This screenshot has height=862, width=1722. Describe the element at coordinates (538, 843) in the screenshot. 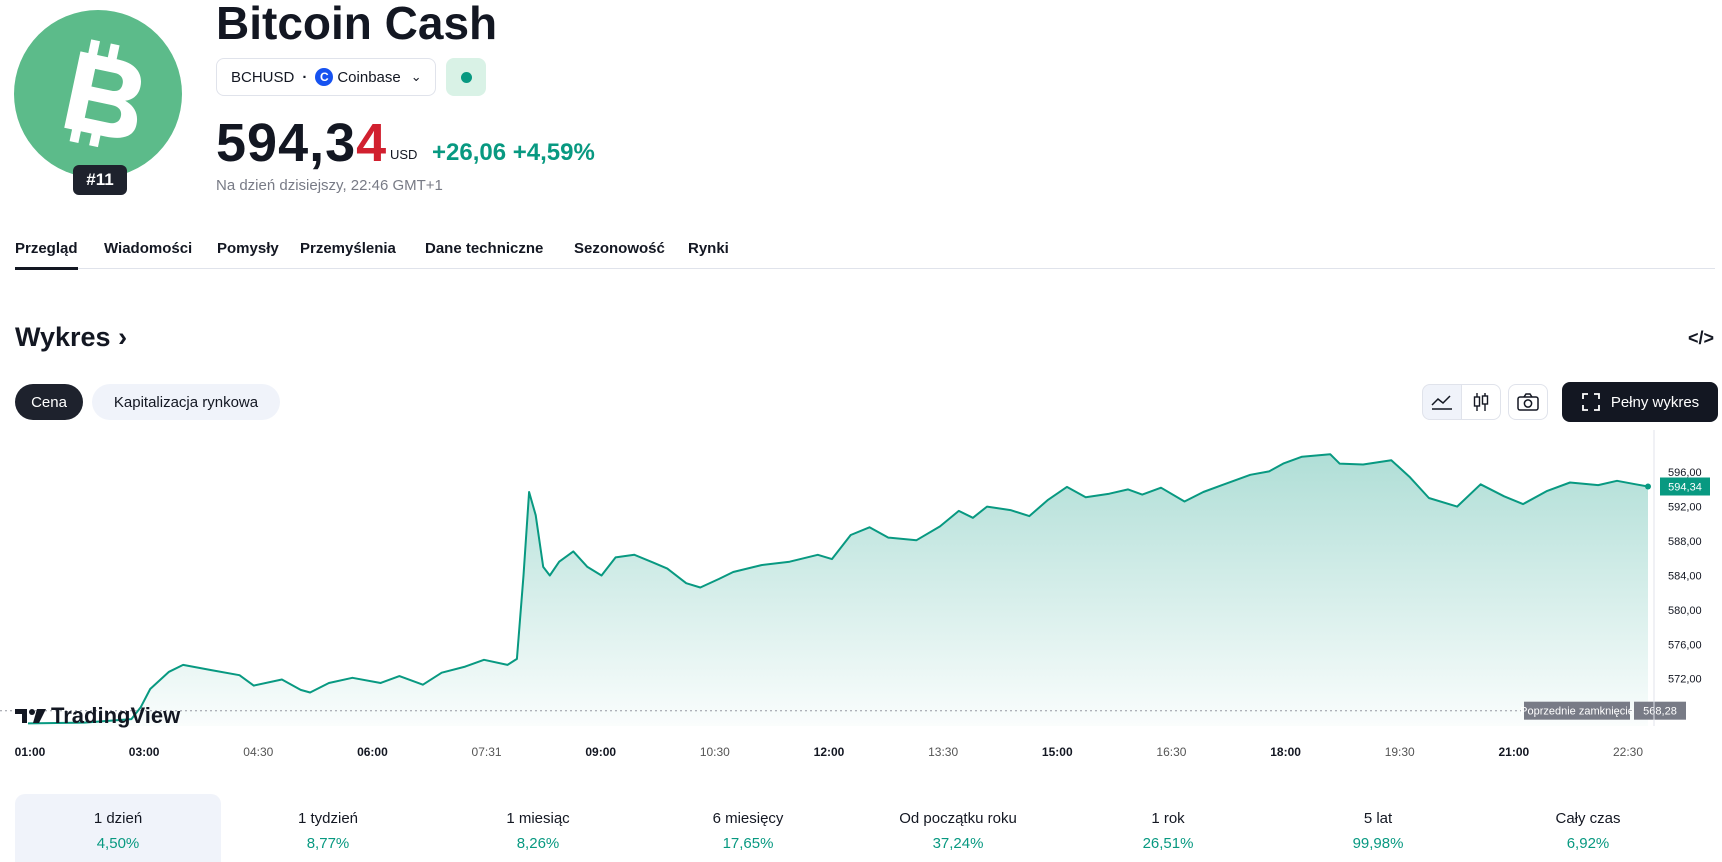

I see `period-value: 8,26%` at that location.